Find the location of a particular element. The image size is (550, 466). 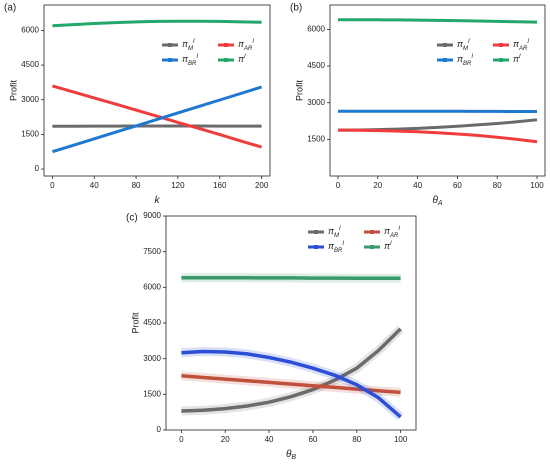

x-label-main: k is located at coordinates (158, 200).